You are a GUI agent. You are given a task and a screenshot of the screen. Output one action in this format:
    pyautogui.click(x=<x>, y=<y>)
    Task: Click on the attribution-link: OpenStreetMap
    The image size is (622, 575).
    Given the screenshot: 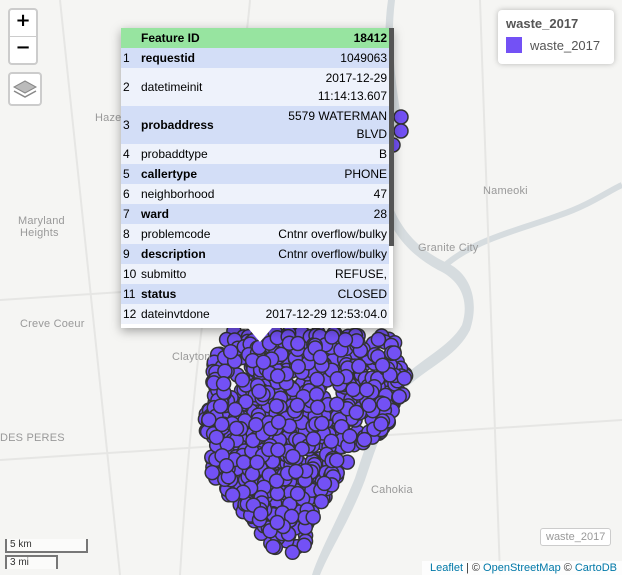 What is the action you would take?
    pyautogui.click(x=522, y=568)
    